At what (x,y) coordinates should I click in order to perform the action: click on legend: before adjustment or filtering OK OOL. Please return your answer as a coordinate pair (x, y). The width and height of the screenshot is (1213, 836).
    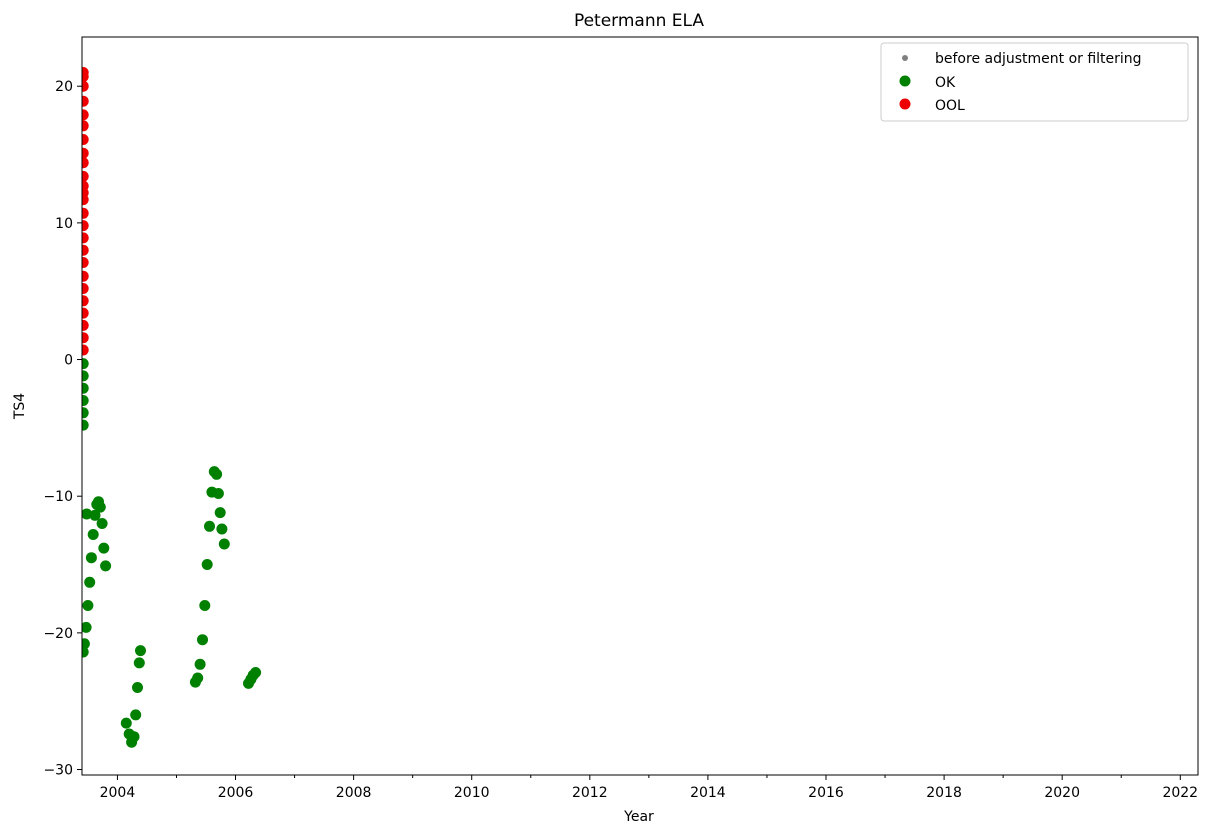
    Looking at the image, I should click on (1034, 82).